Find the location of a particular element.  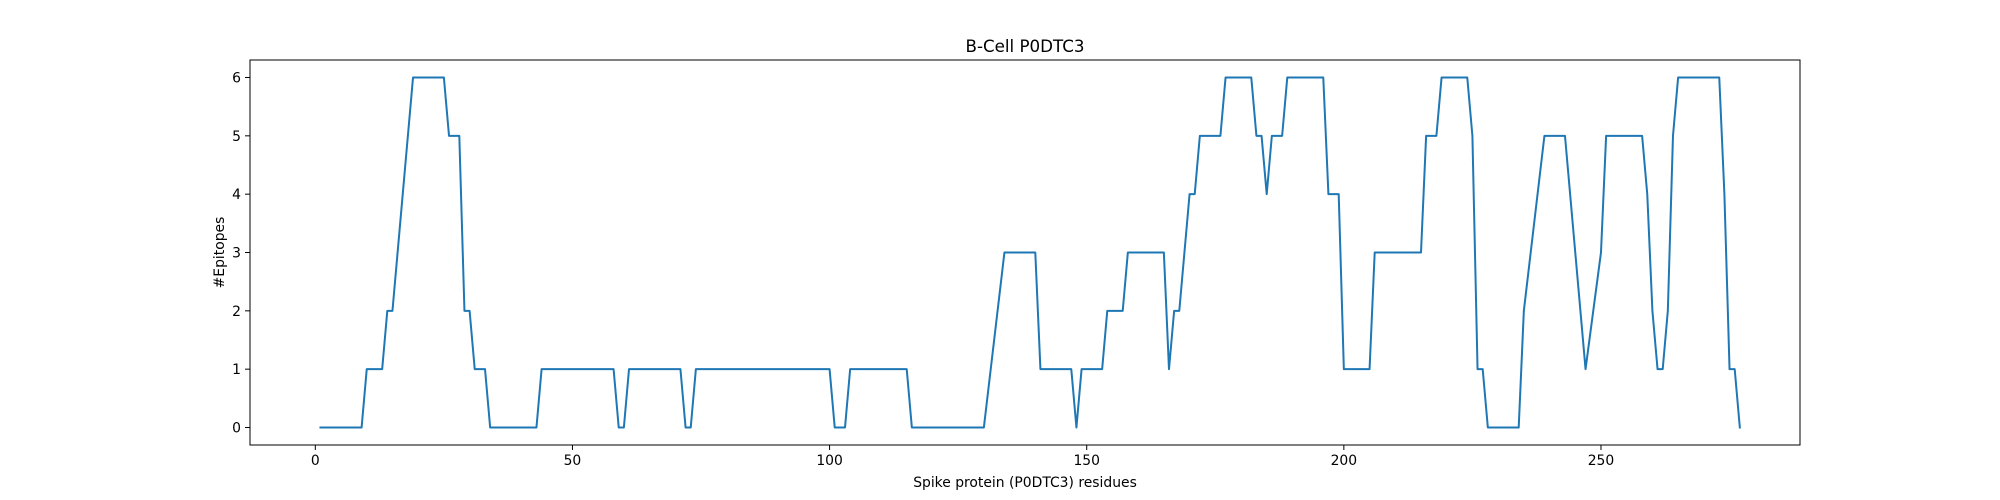

x-tick-label: 200 is located at coordinates (1344, 461).